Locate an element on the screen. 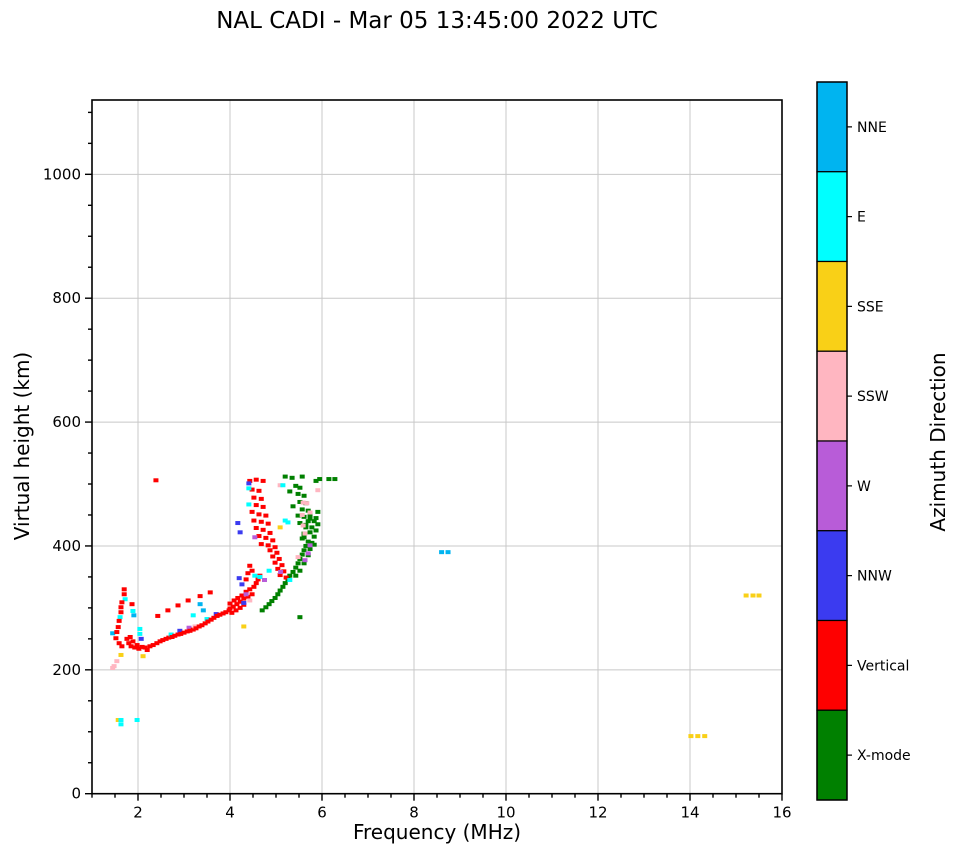  colorbar-segment-X is located at coordinates (832, 755).